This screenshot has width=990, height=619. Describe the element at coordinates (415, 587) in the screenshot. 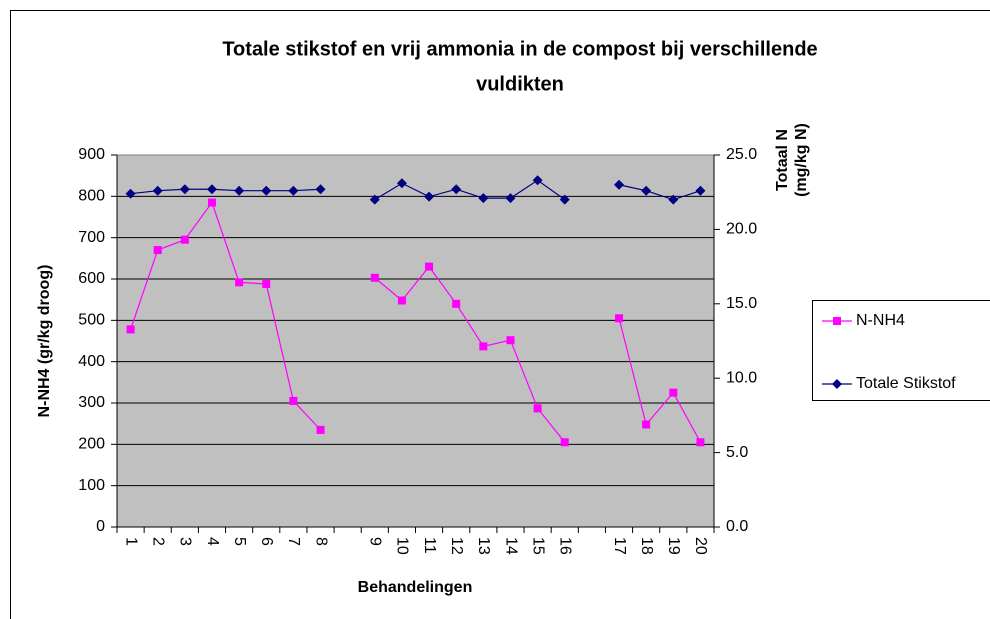

I see `x-axis-label: Behandelingen` at that location.